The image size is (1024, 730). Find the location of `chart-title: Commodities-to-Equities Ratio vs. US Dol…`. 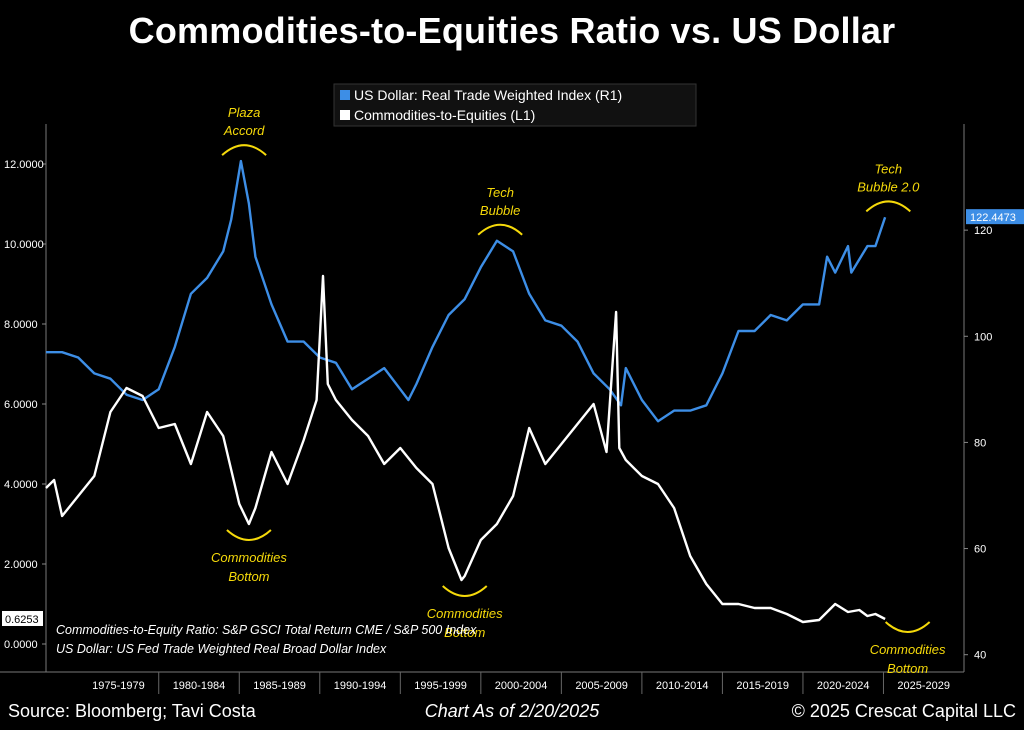

chart-title: Commodities-to-Equities Ratio vs. US Dol… is located at coordinates (512, 30).